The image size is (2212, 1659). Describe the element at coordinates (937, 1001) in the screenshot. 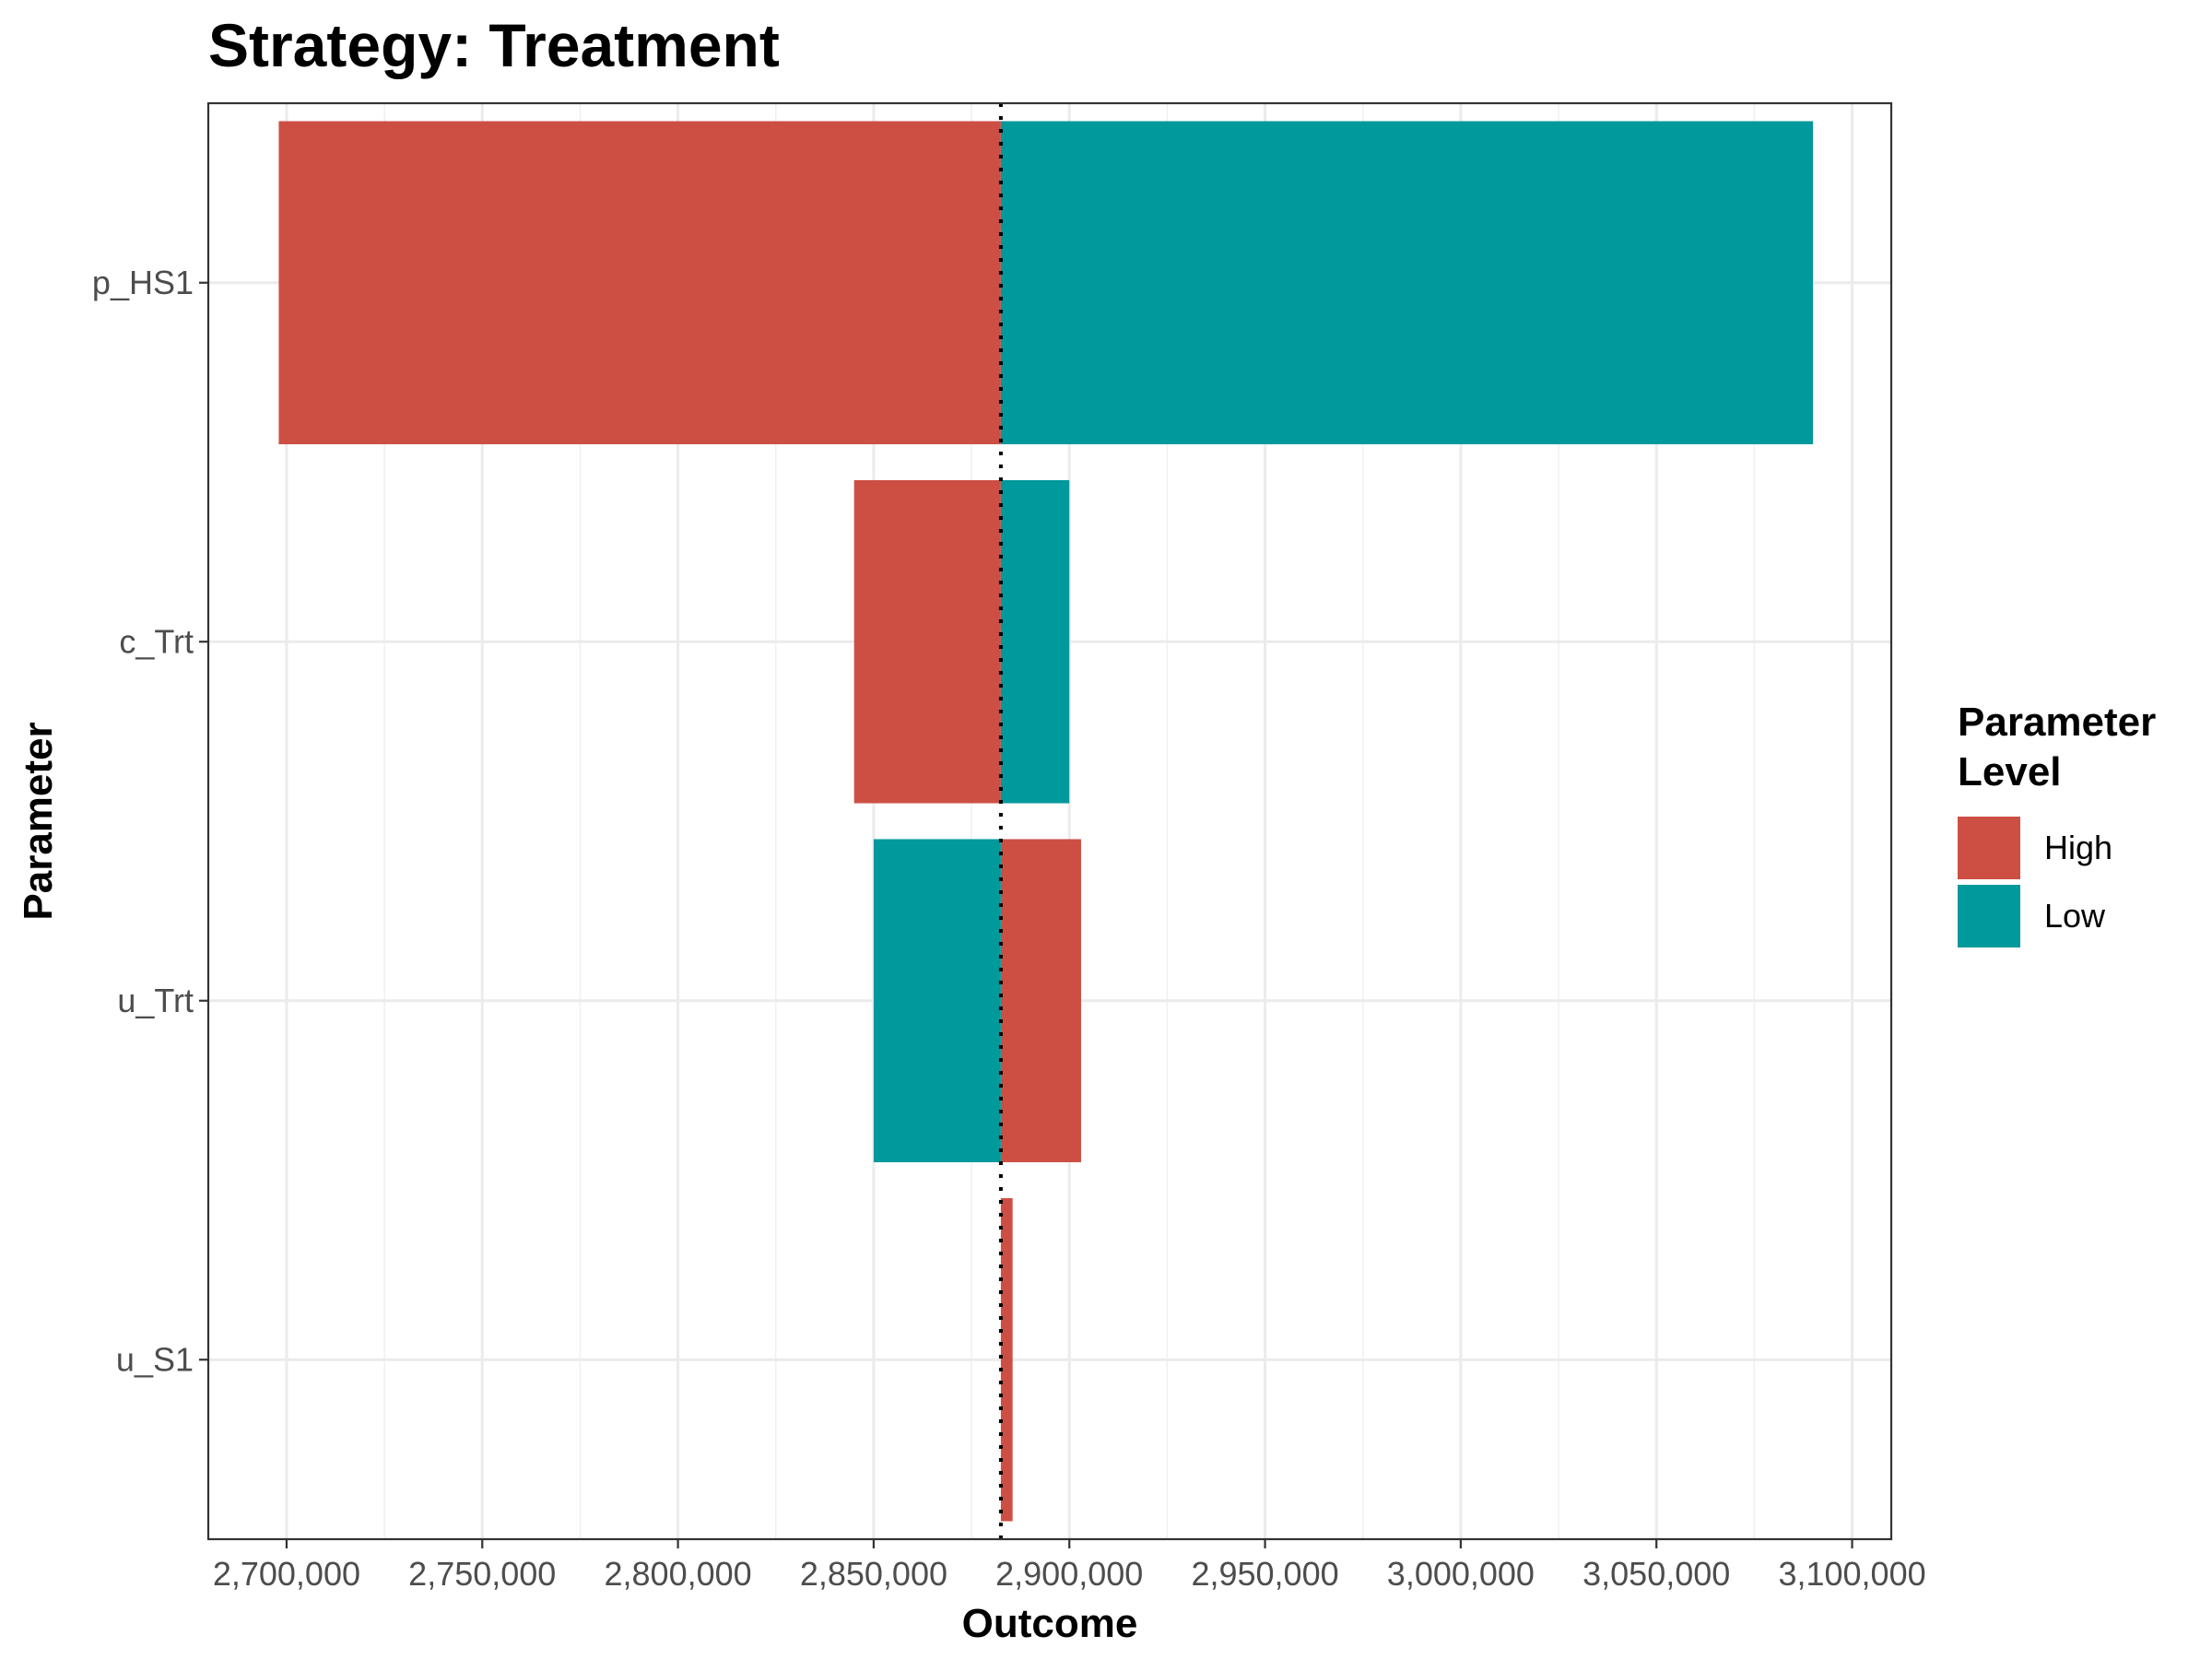

I see `bar-low-u-trt` at that location.